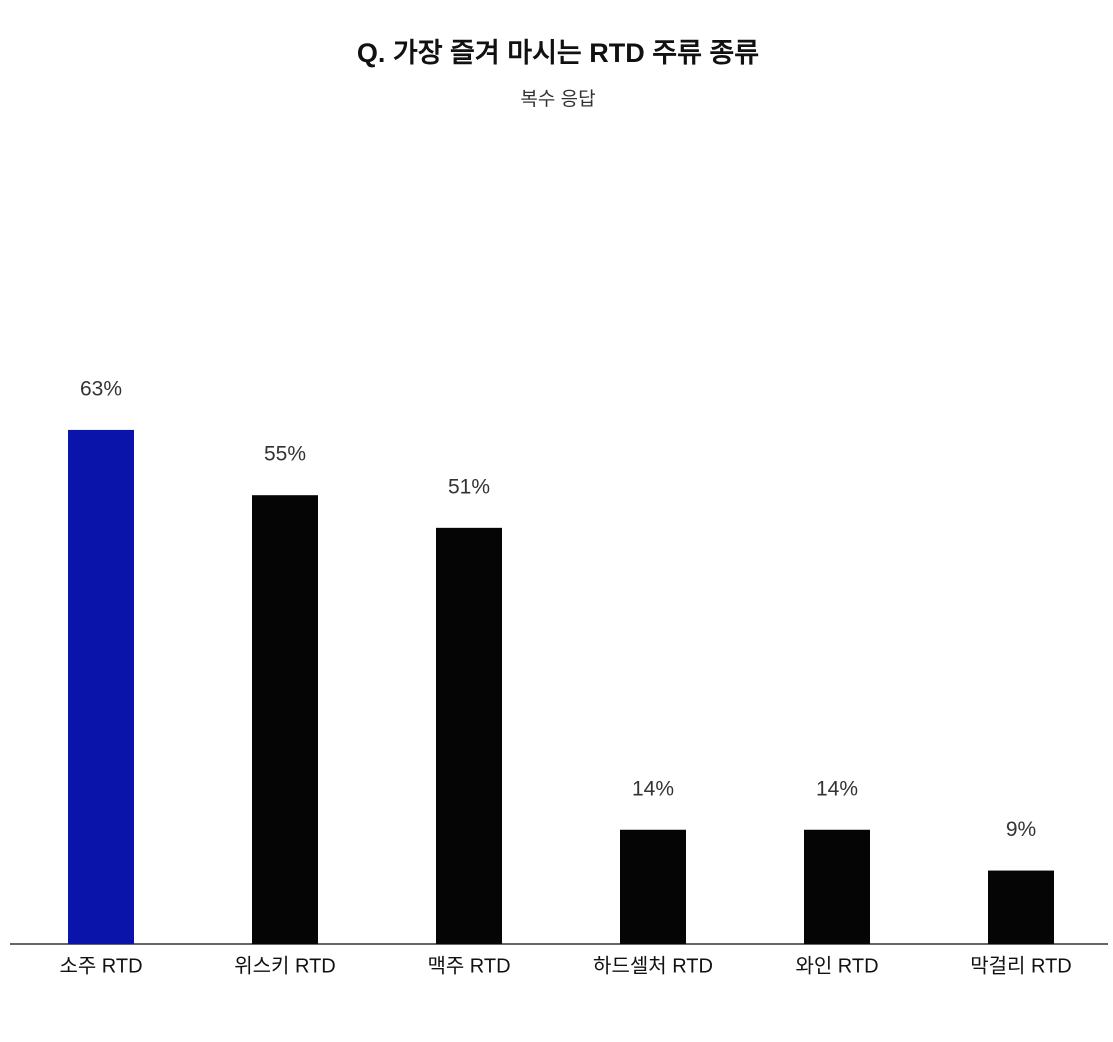  Describe the element at coordinates (100, 966) in the screenshot. I see `x-tick-label: 소주 RTD` at that location.